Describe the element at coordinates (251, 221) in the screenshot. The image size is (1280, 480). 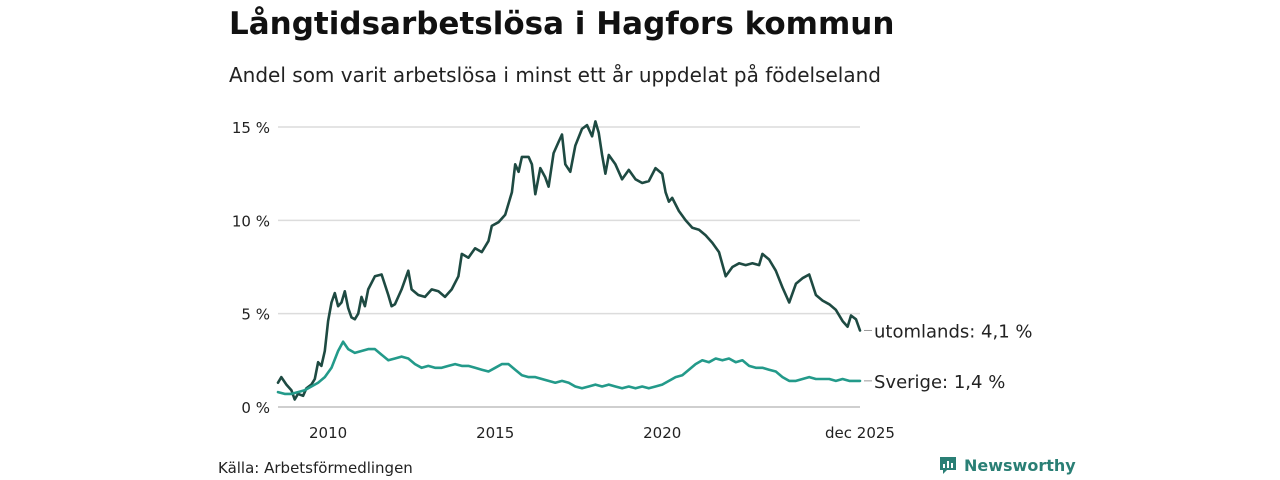
I see `y-tick-label: 10 %` at that location.